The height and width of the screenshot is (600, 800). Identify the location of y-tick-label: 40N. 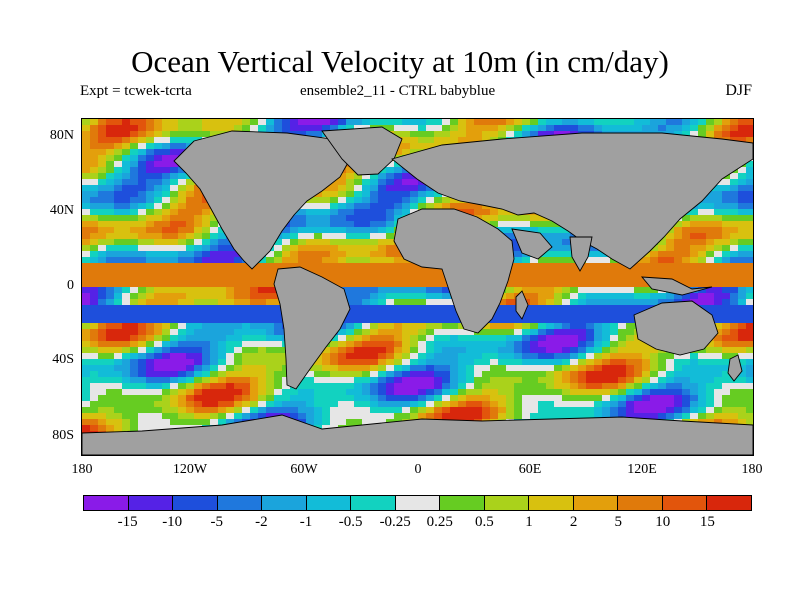
(61, 210).